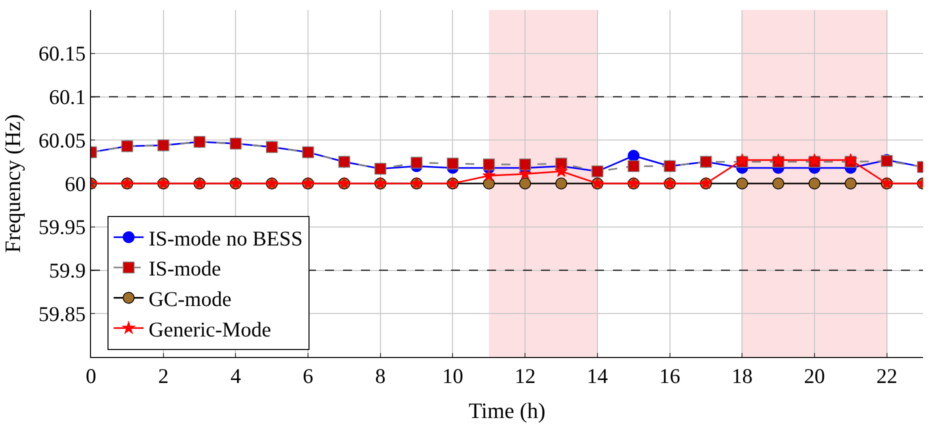  Describe the element at coordinates (597, 376) in the screenshot. I see `x-tick-label: 14` at that location.